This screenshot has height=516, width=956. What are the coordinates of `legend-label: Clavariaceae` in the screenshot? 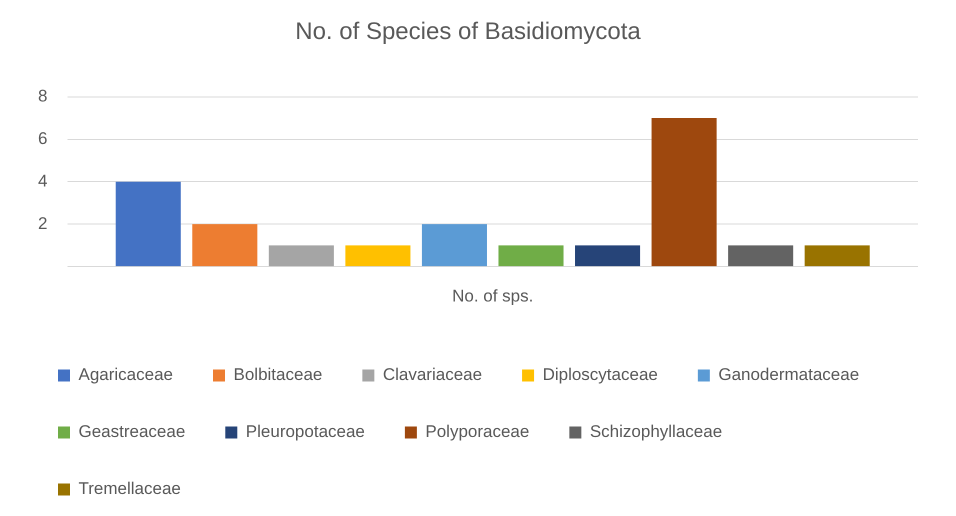 It's located at (432, 374).